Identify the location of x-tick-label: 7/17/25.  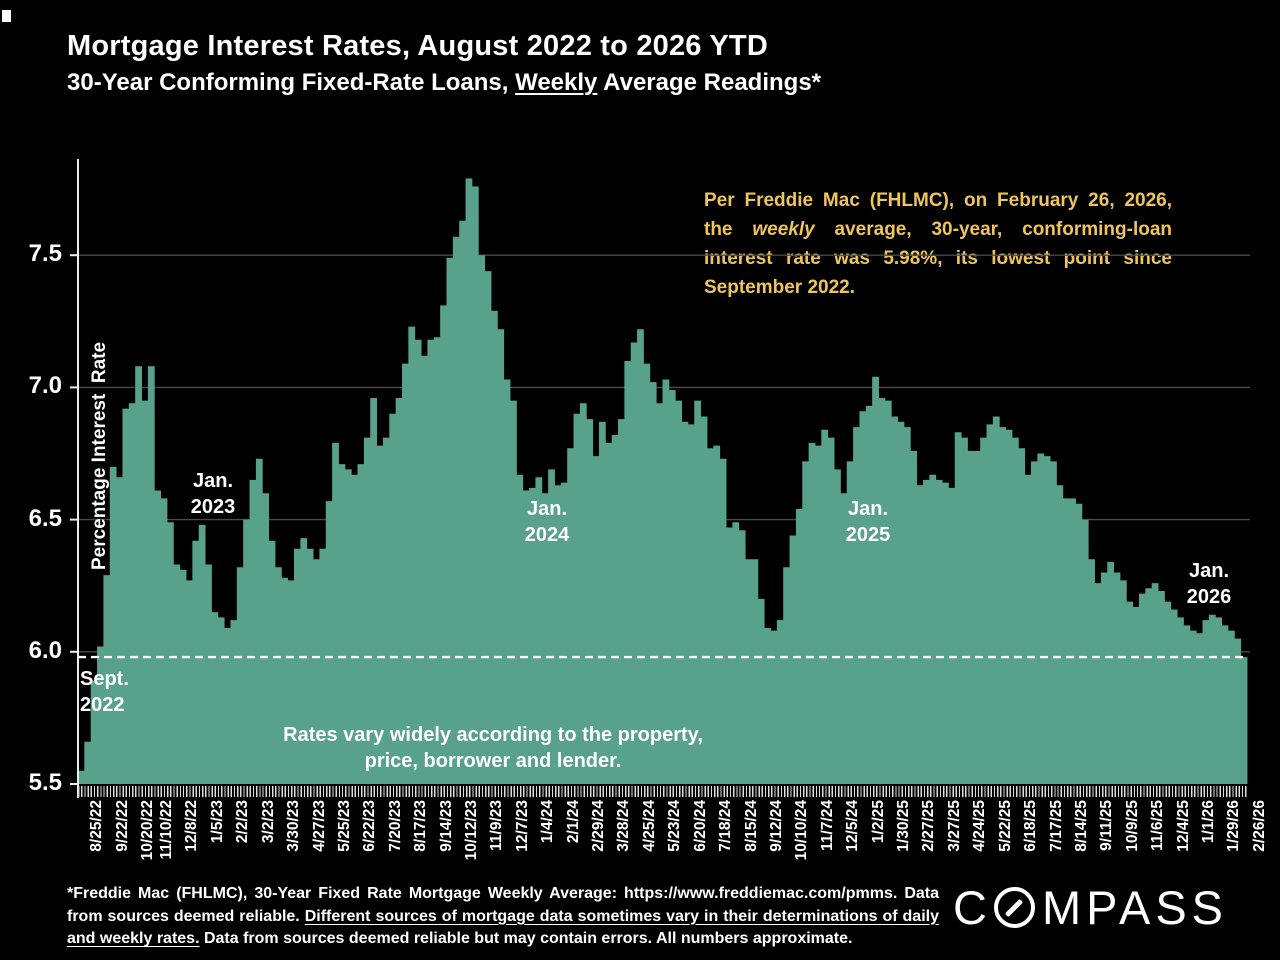
(1056, 826).